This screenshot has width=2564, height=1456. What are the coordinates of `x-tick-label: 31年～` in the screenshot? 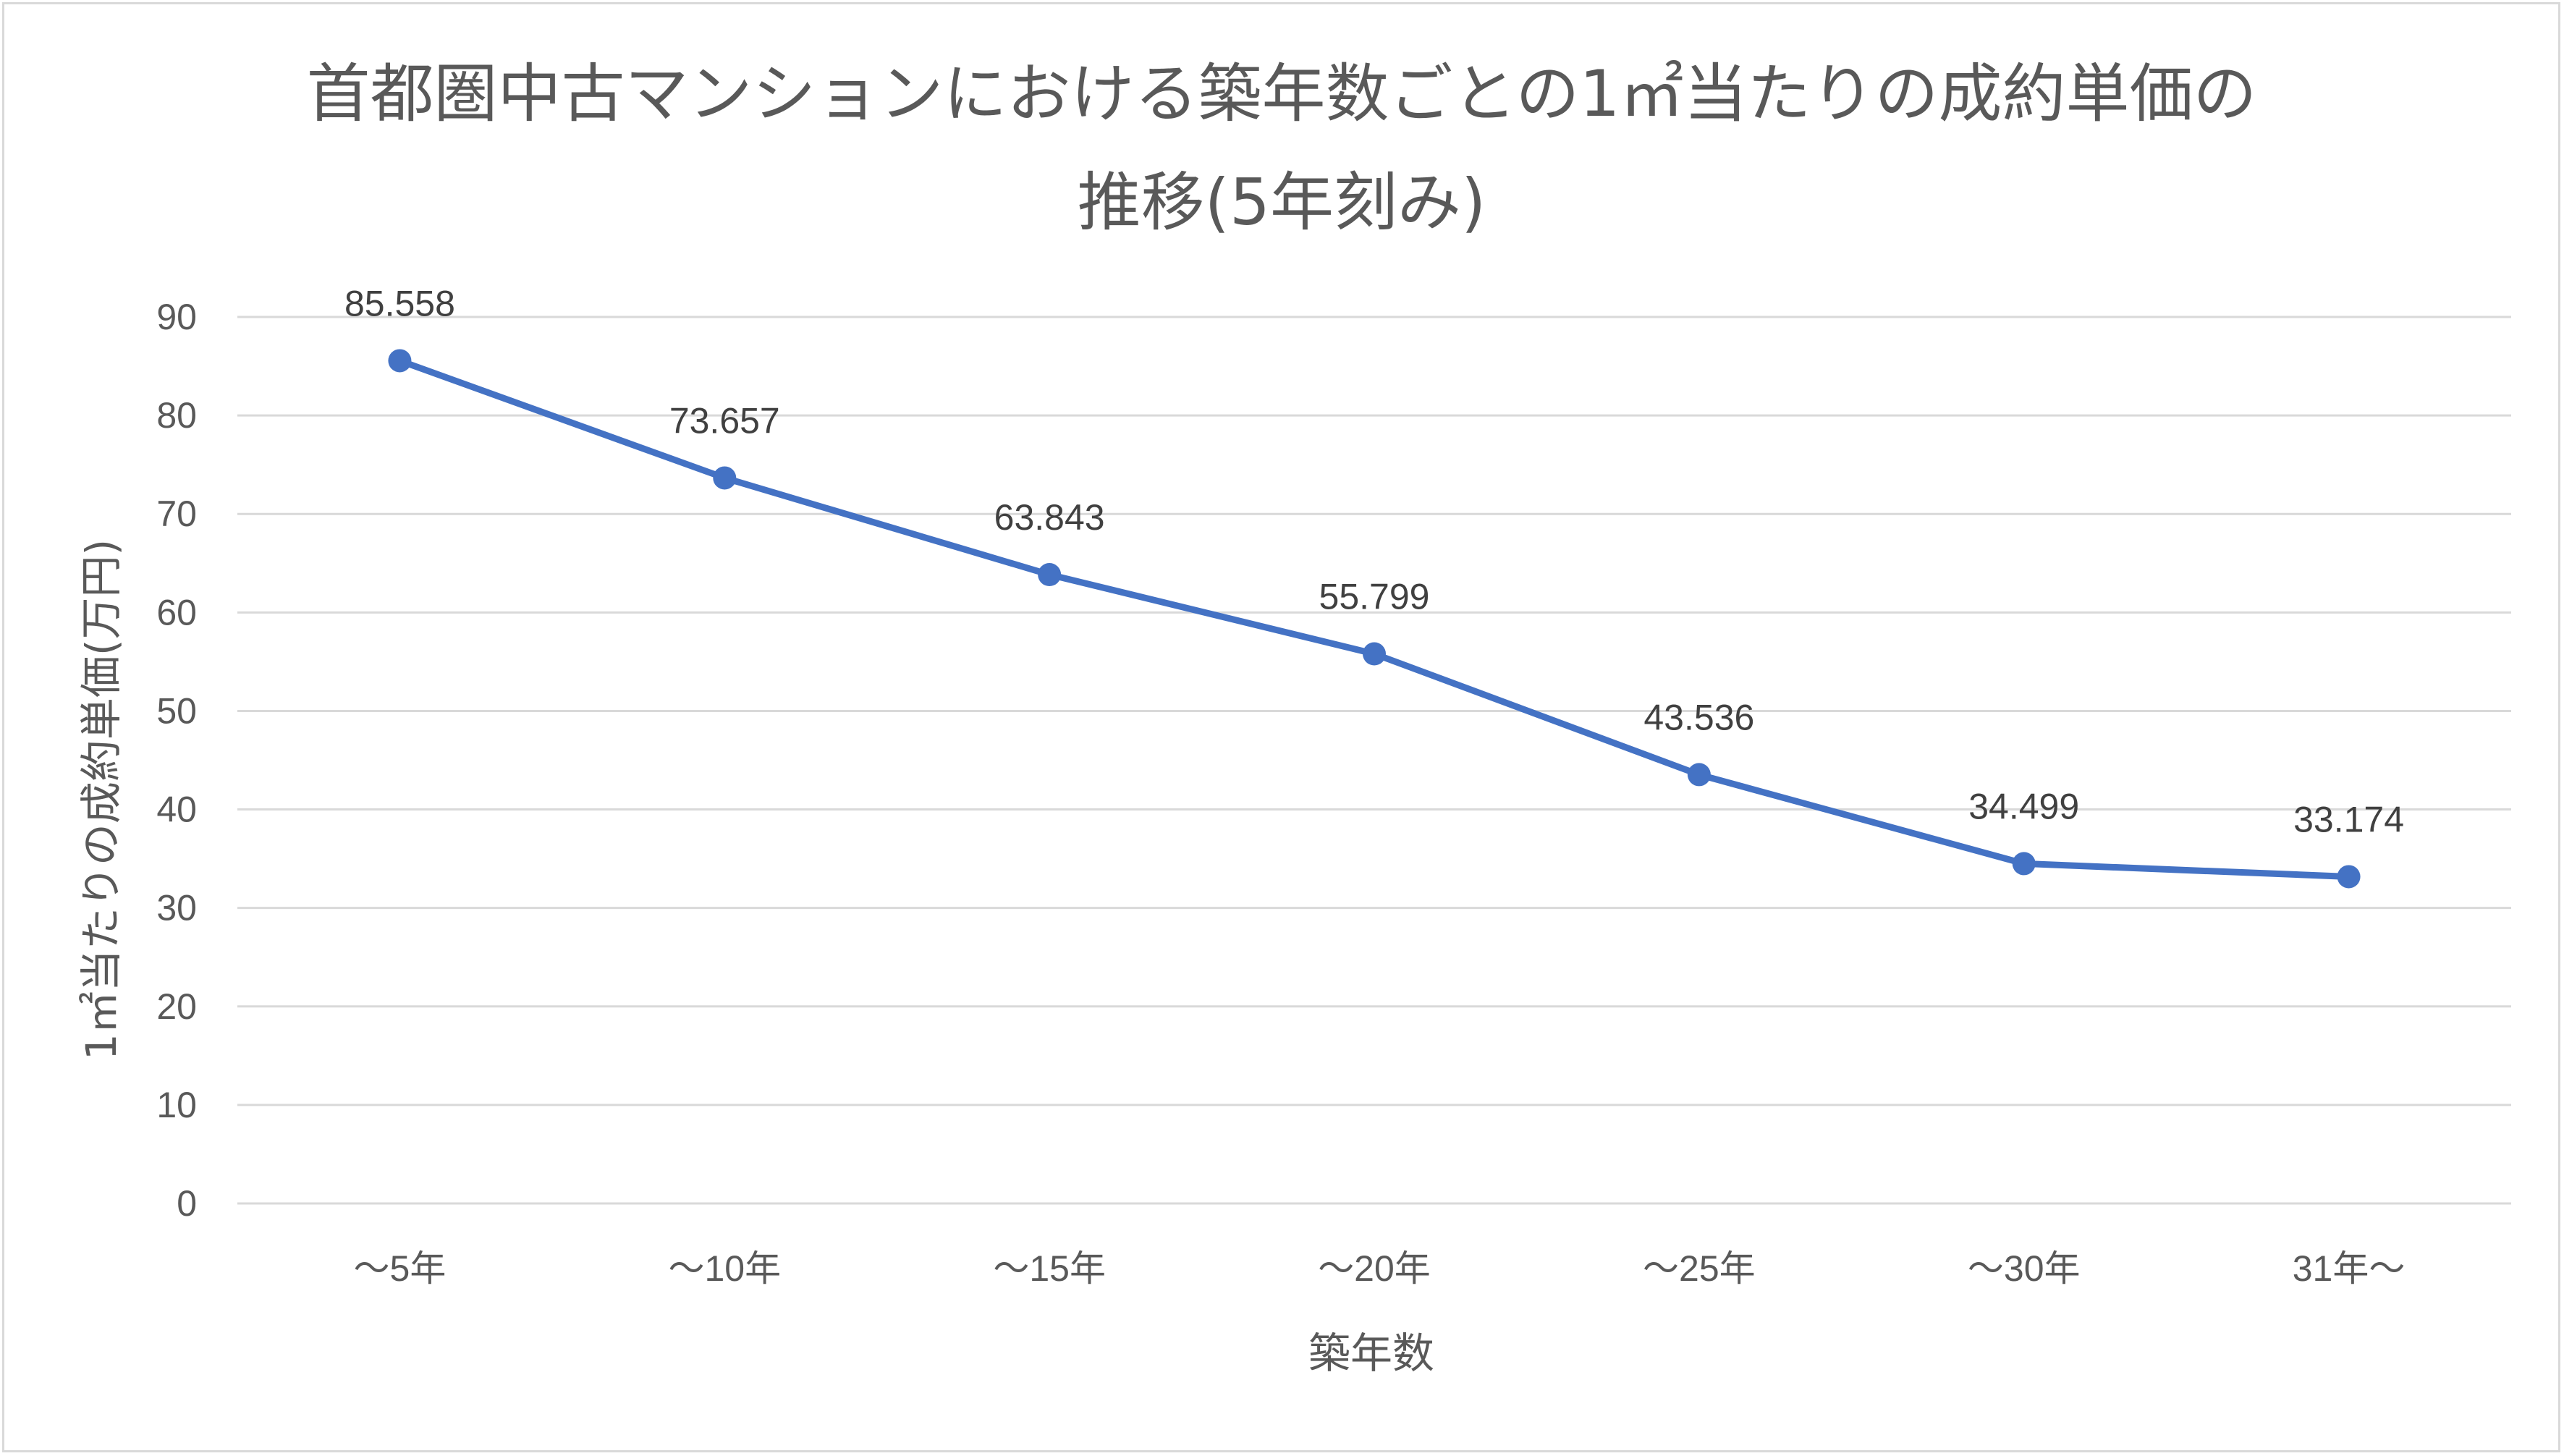 It's located at (2349, 1268).